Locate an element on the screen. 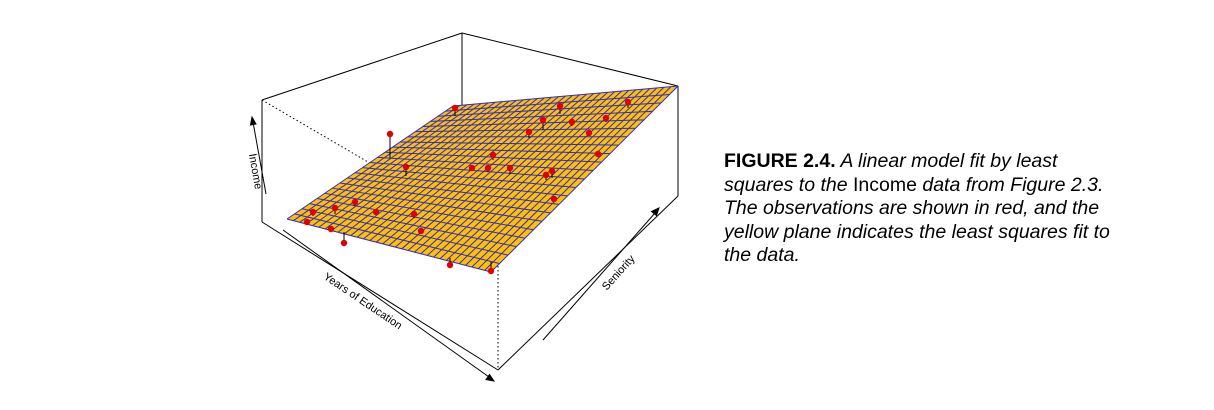 The width and height of the screenshot is (1214, 410). observation-points is located at coordinates (467, 186).